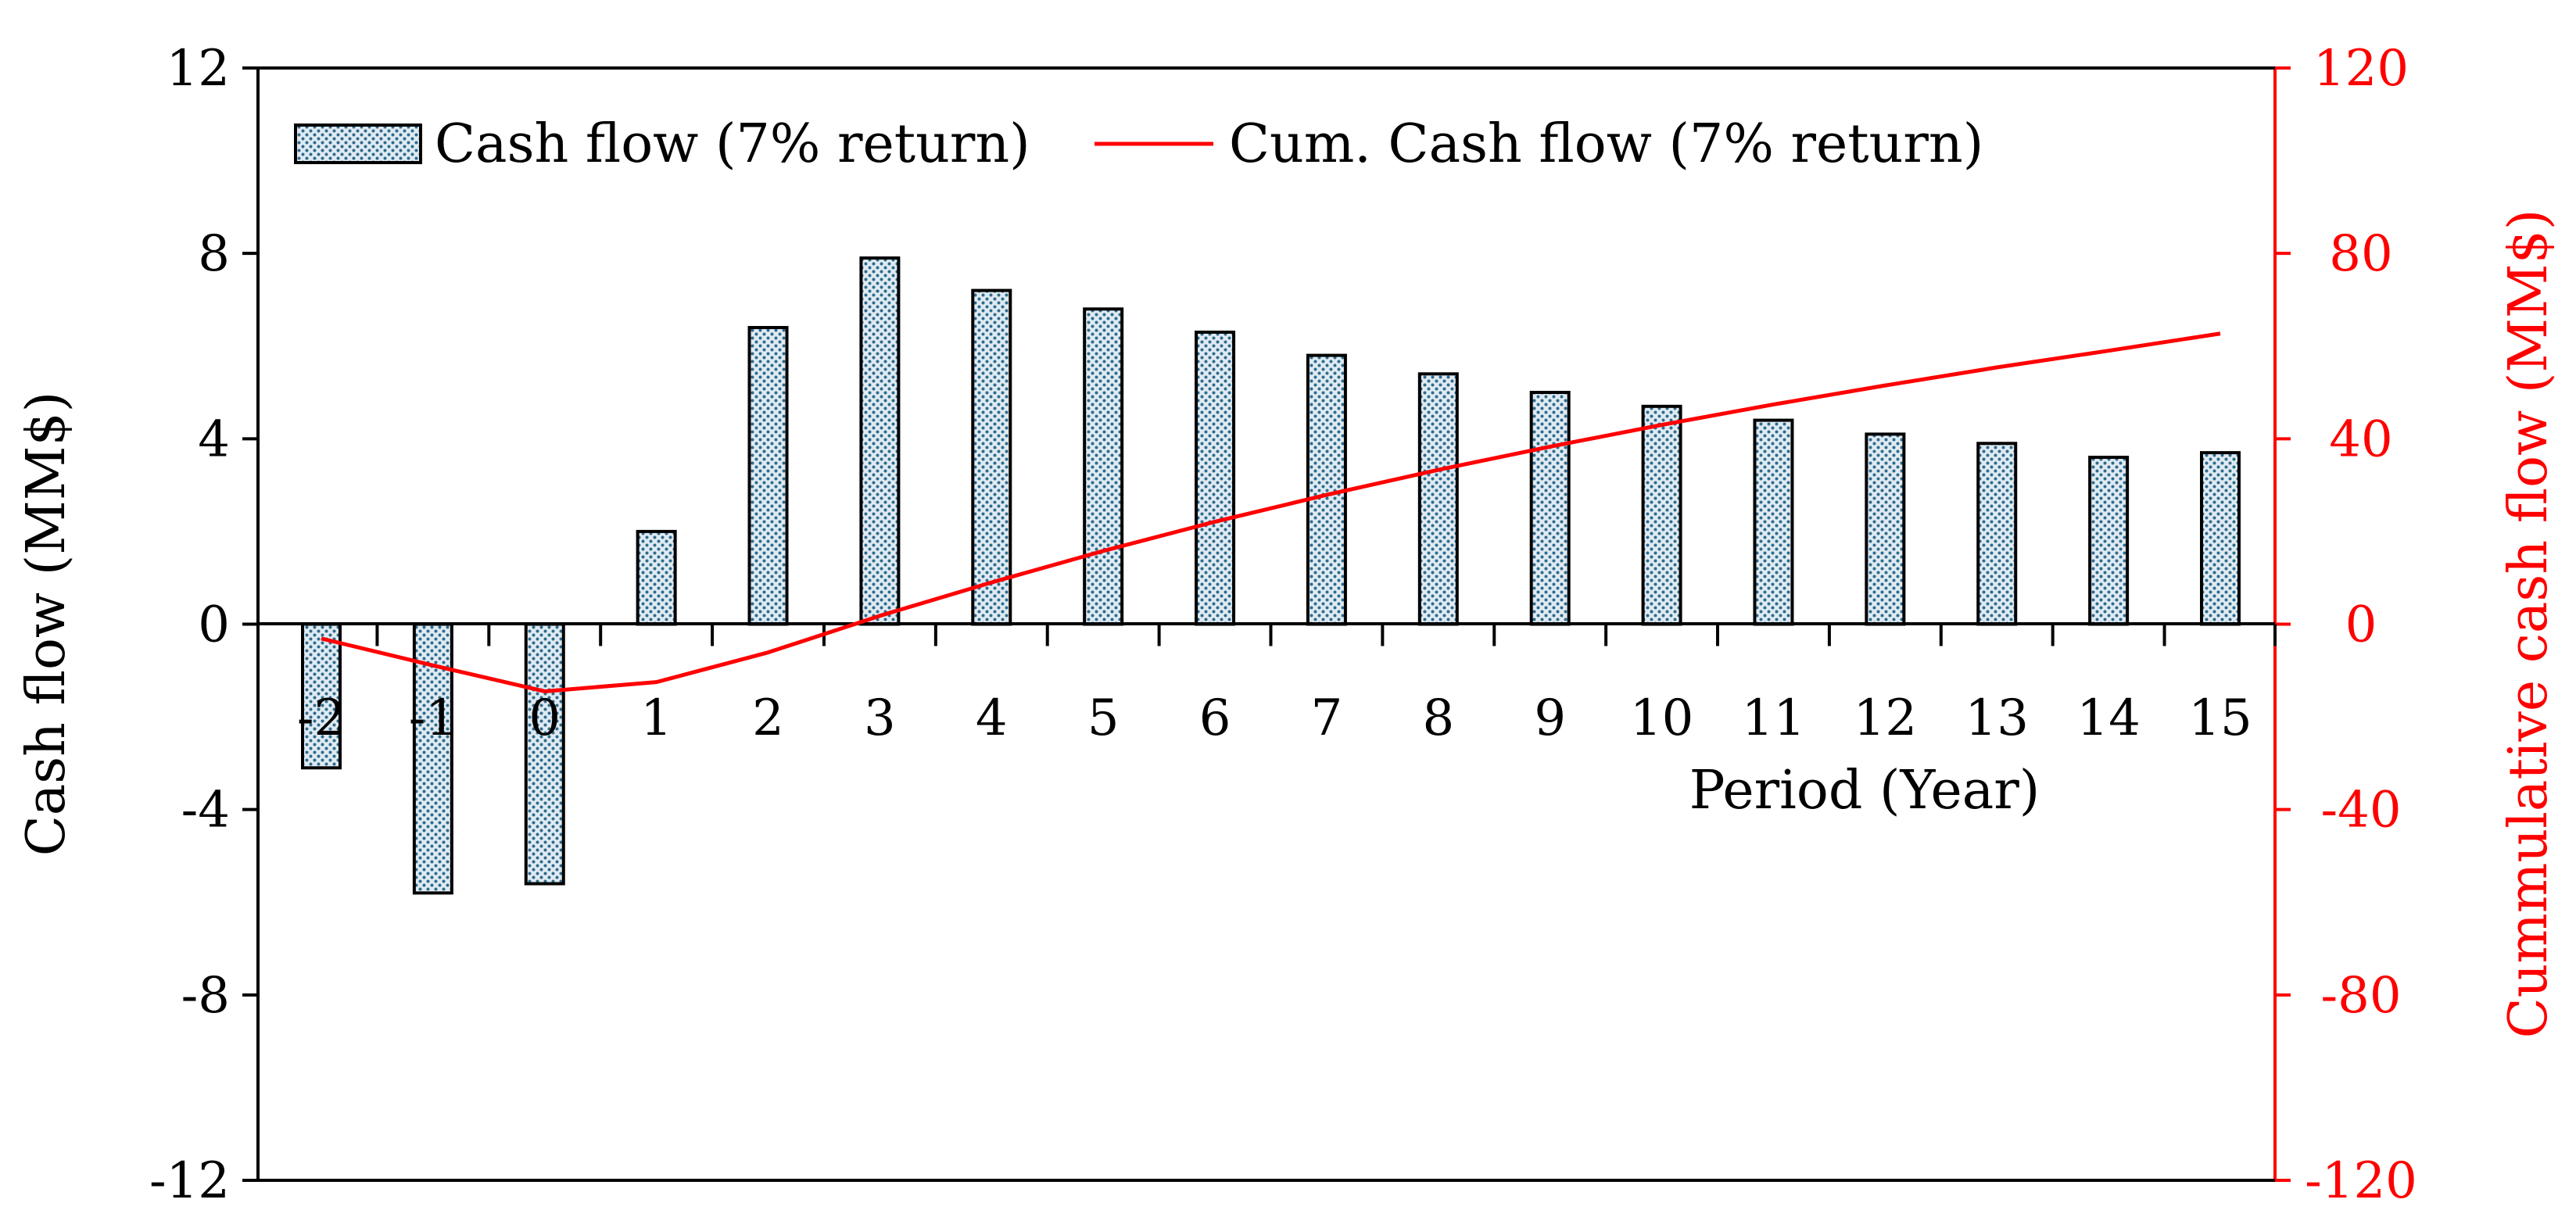 This screenshot has height=1228, width=2576. Describe the element at coordinates (656, 718) in the screenshot. I see `category-label: 1` at that location.